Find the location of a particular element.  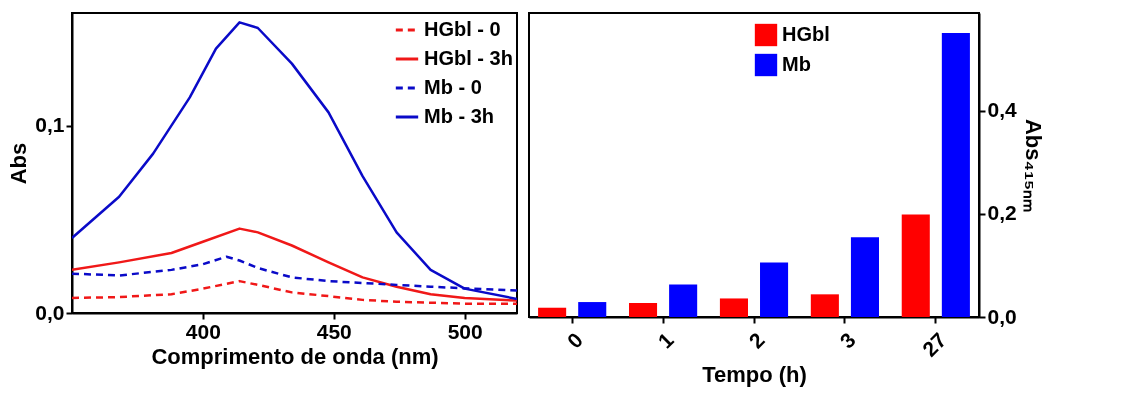

x-tick-label: 0 is located at coordinates (575, 340).